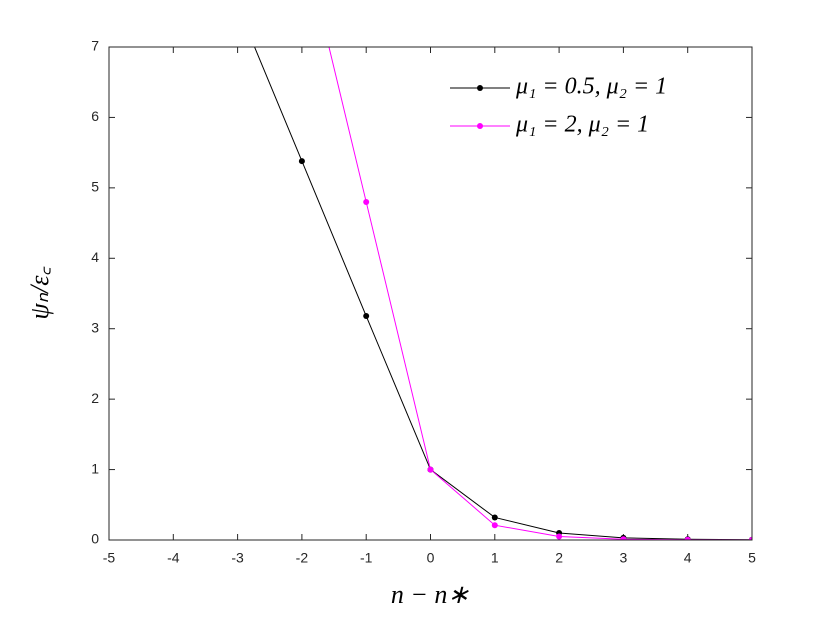  Describe the element at coordinates (95, 257) in the screenshot. I see `y-tick-label: 4` at that location.